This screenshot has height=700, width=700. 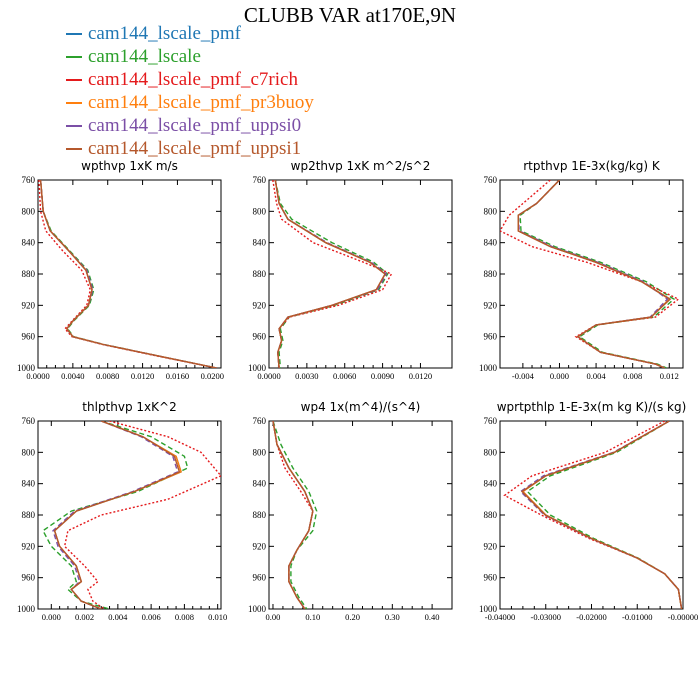 I want to click on legend-label: cam144_lscale_pmf_uppsi1, so click(x=195, y=148).